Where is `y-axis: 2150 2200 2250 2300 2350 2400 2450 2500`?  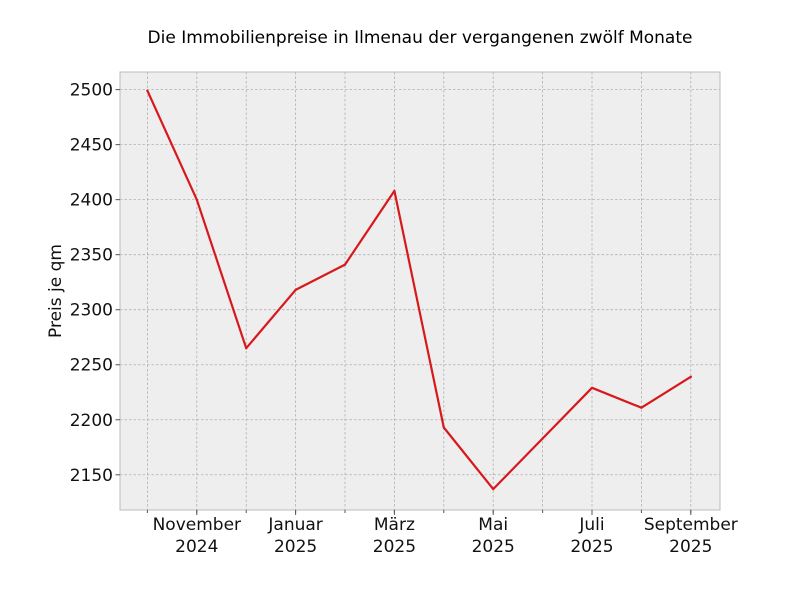
y-axis: 2150 2200 2250 2300 2350 2400 2450 2500 is located at coordinates (95, 283).